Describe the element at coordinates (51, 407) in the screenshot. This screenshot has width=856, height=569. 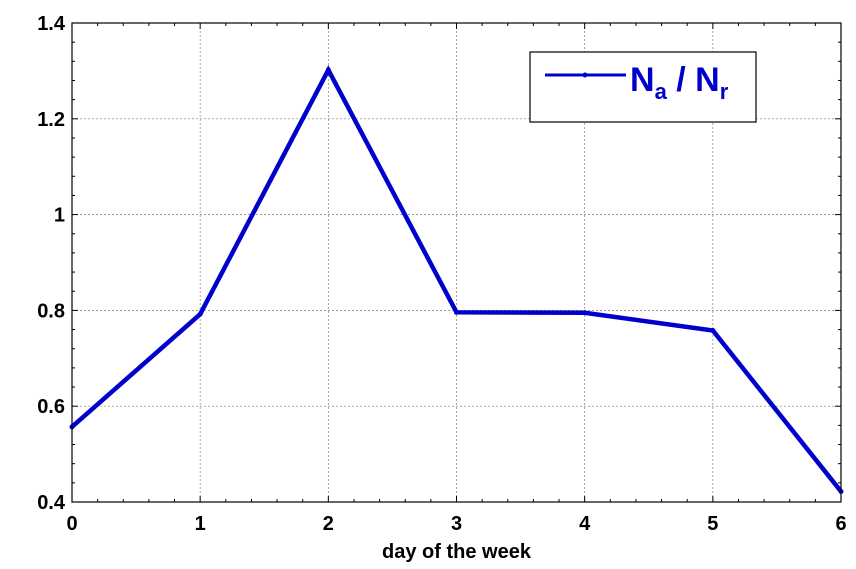
I see `y-tick-label-1: 0.6` at that location.